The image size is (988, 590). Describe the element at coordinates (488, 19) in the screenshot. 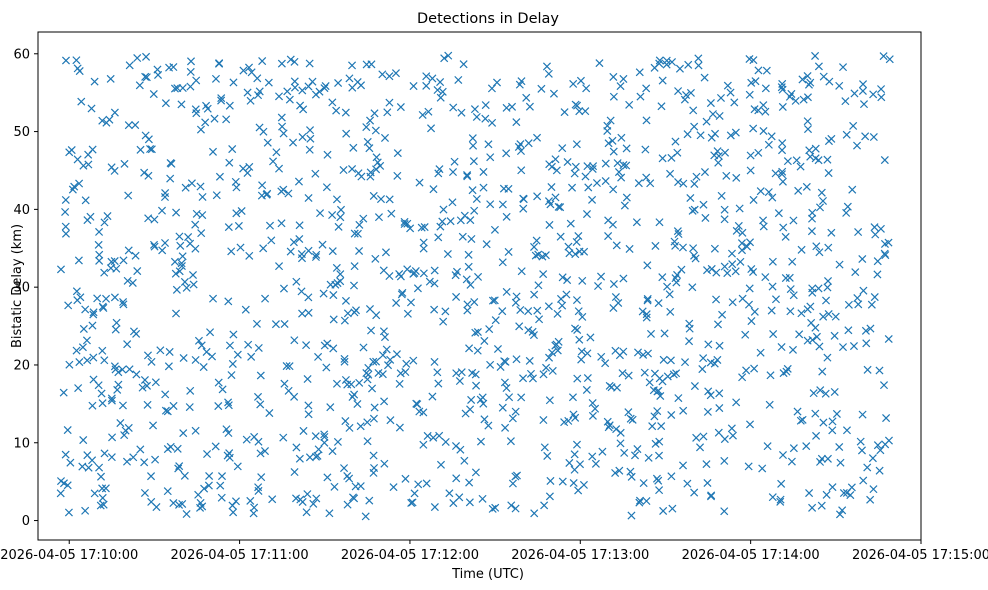

I see `chart-title: Detections in Delay` at that location.